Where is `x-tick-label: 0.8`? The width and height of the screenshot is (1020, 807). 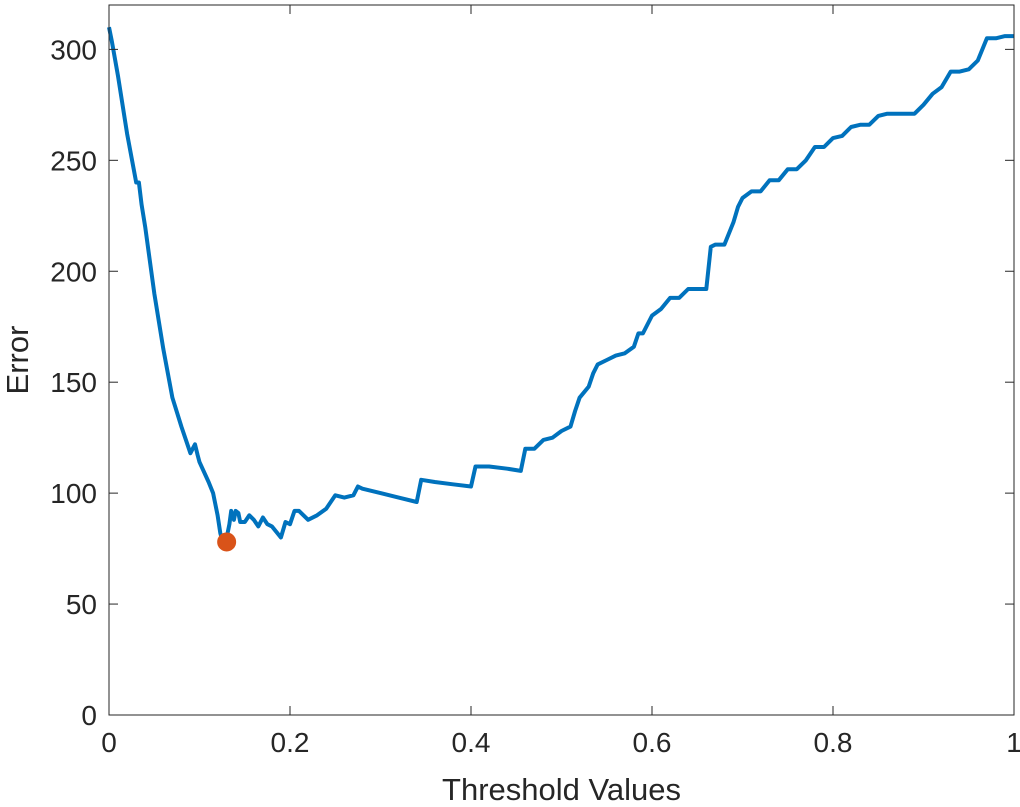 x-tick-label: 0.8 is located at coordinates (833, 742).